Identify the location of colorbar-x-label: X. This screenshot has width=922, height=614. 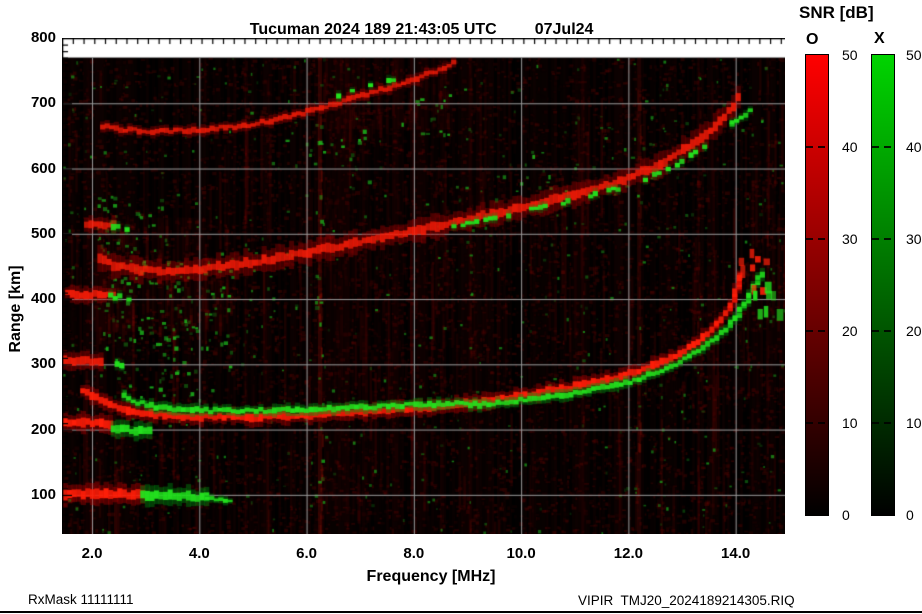
(879, 38).